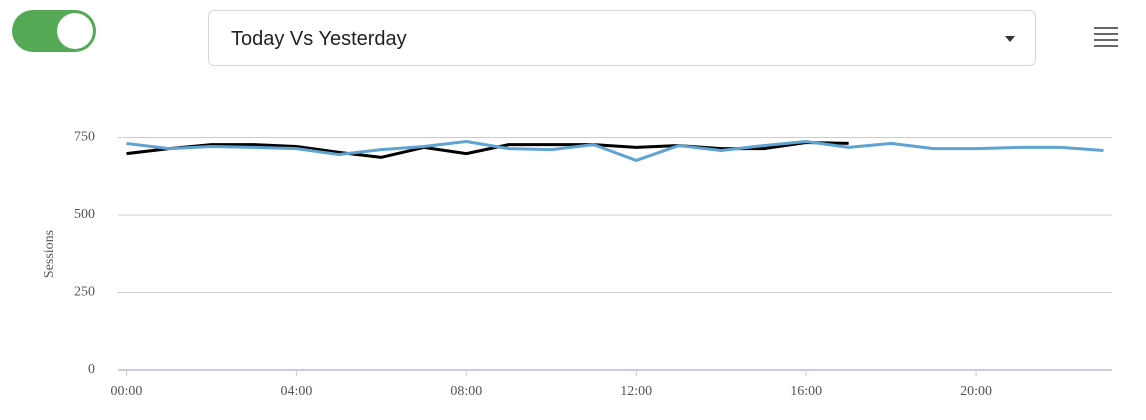 The width and height of the screenshot is (1146, 420). I want to click on toggle-knob, so click(75, 31).